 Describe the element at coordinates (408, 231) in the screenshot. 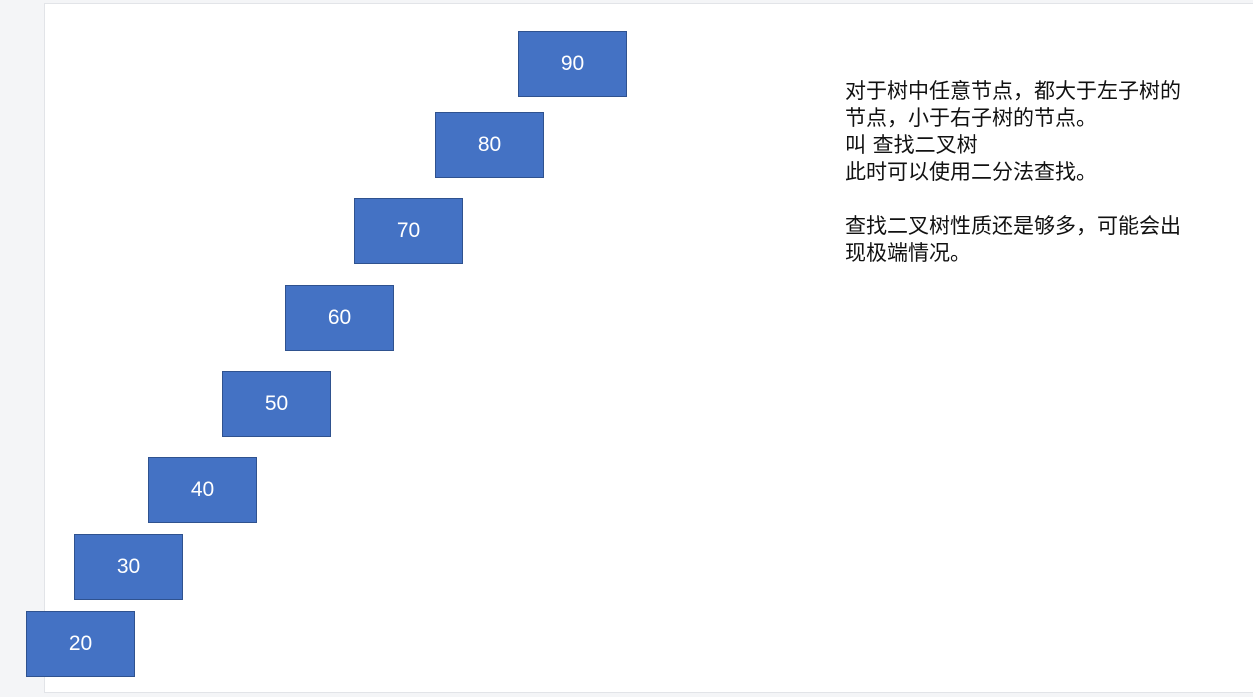

I see `tree-node-70: 70` at that location.